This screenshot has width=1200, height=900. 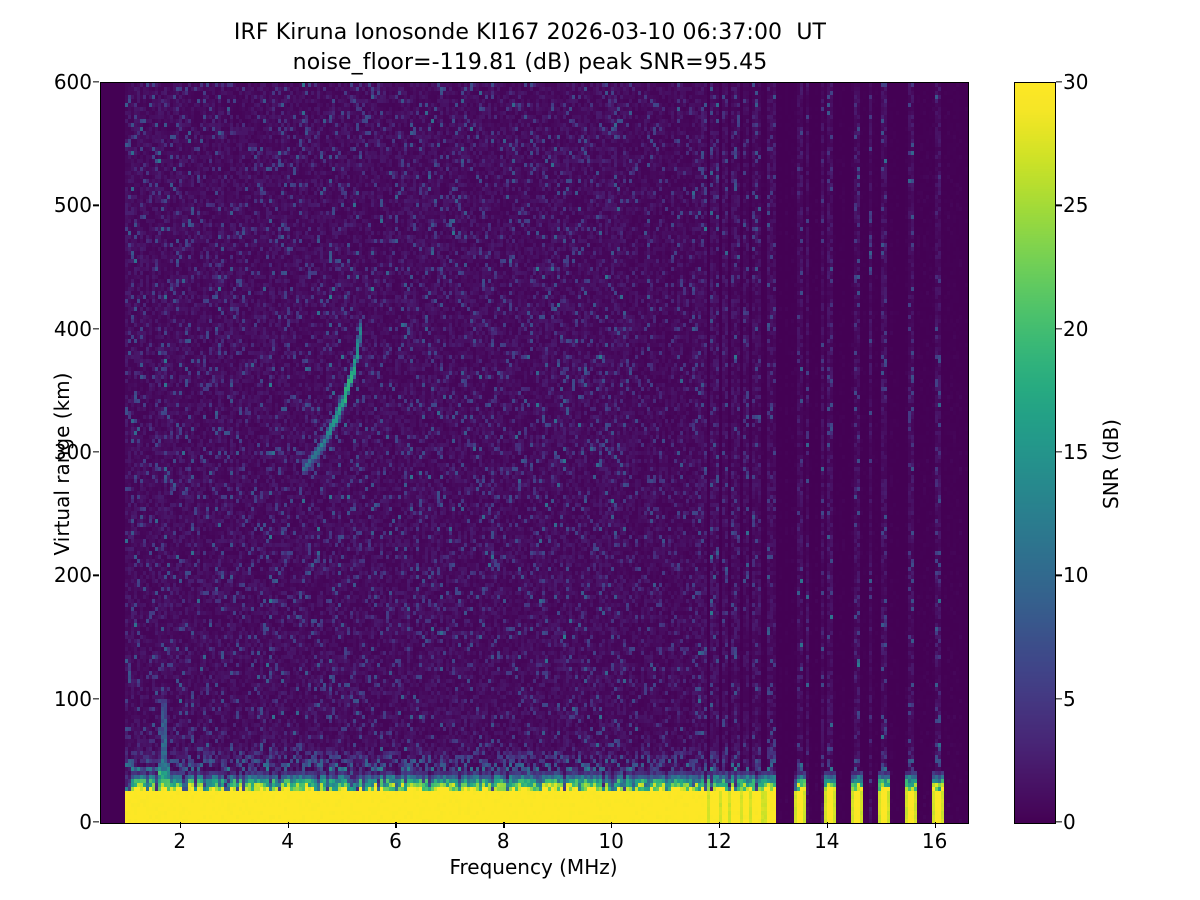 I want to click on colorbar-tick-label-30: 30, so click(x=1076, y=82).